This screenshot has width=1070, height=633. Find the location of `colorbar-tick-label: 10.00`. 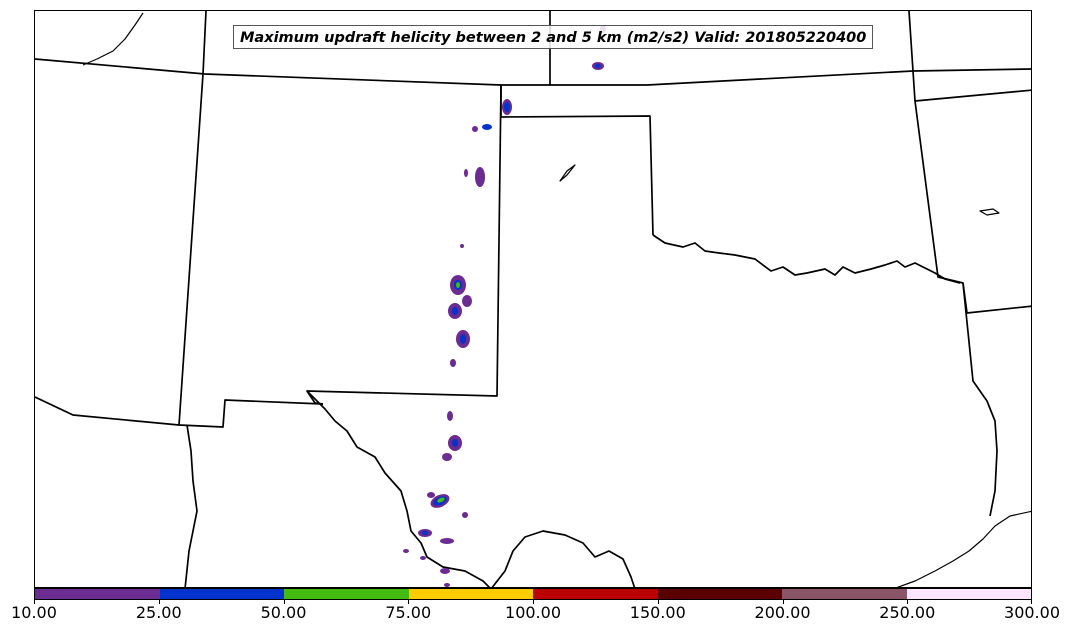

colorbar-tick-label: 10.00 is located at coordinates (34, 612).